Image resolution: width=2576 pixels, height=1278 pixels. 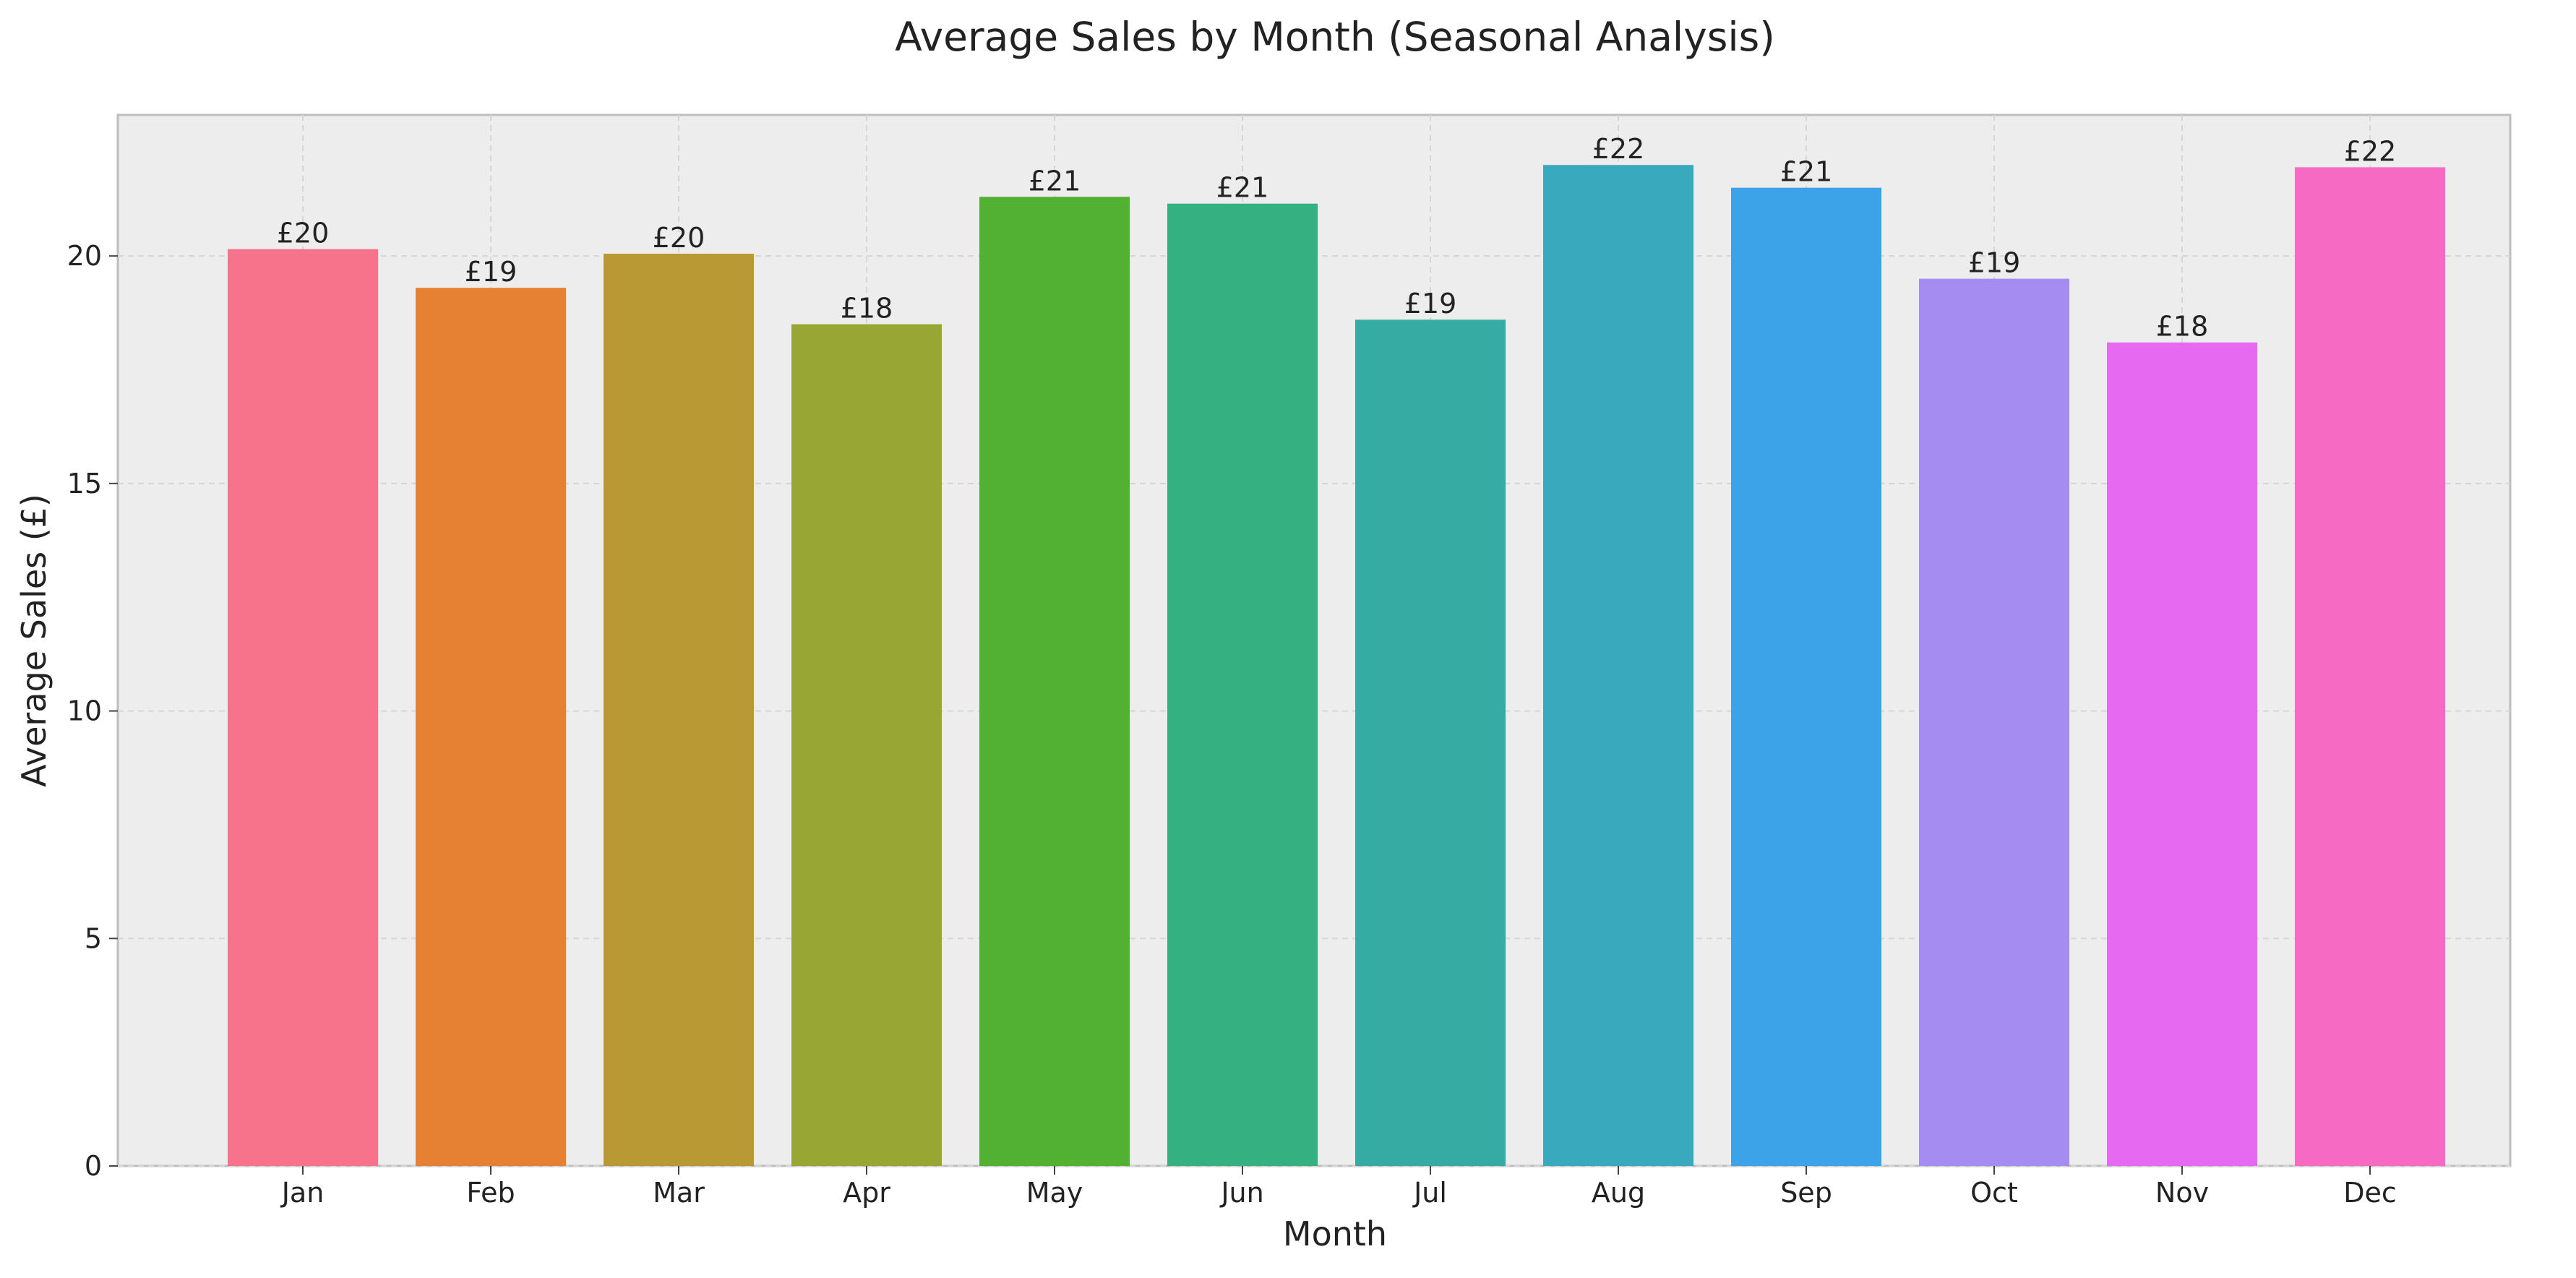 What do you see at coordinates (303, 708) in the screenshot?
I see `bar-jan` at bounding box center [303, 708].